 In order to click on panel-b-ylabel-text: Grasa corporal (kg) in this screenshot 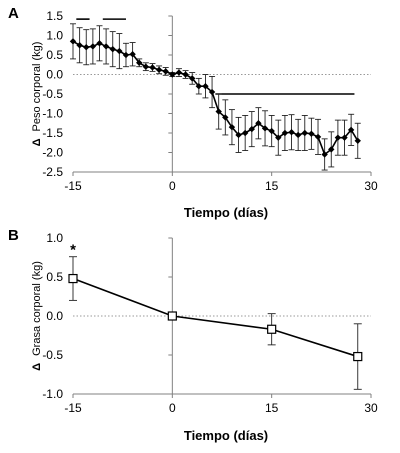, I will do `click(37, 308)`.